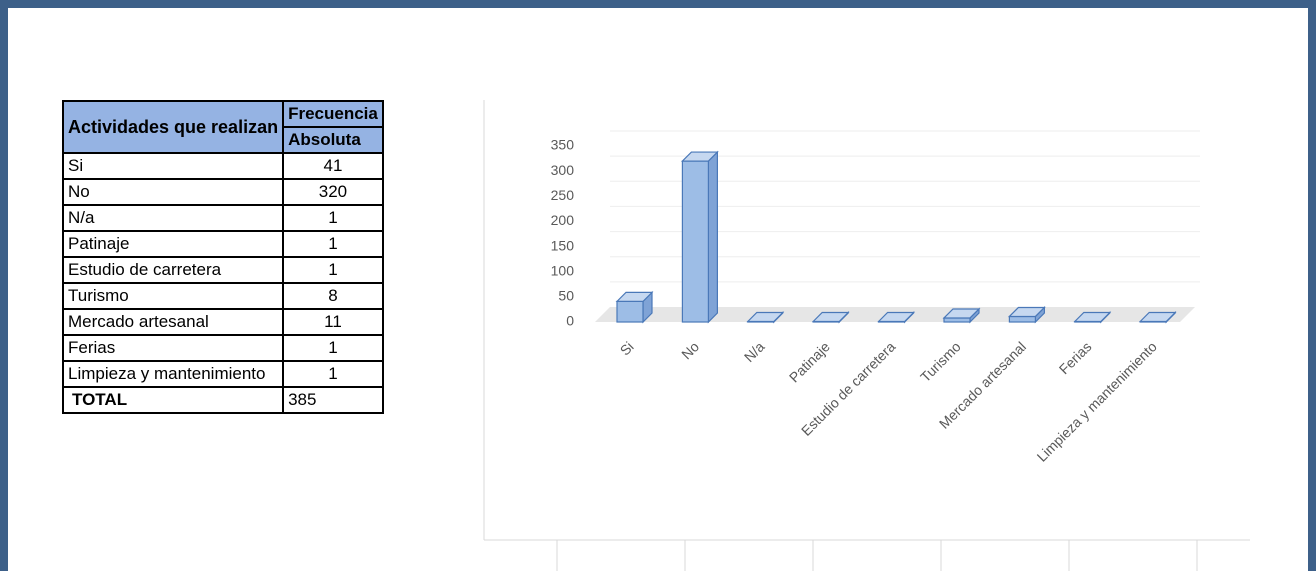 The width and height of the screenshot is (1316, 571). What do you see at coordinates (940, 361) in the screenshot?
I see `x-tick-label: Turismo` at bounding box center [940, 361].